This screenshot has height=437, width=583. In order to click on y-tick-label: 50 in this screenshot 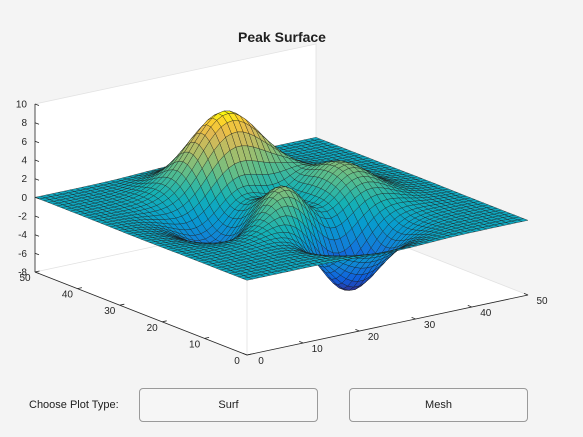, I will do `click(25, 278)`.